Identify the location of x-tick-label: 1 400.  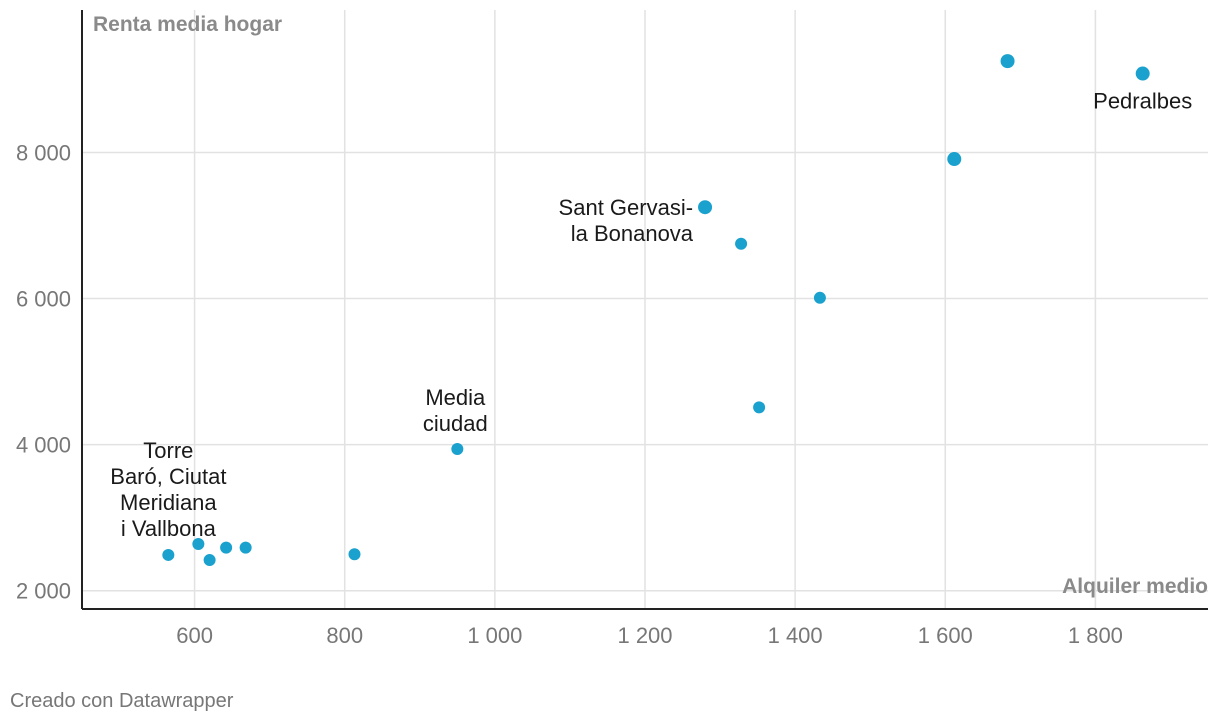
(795, 635).